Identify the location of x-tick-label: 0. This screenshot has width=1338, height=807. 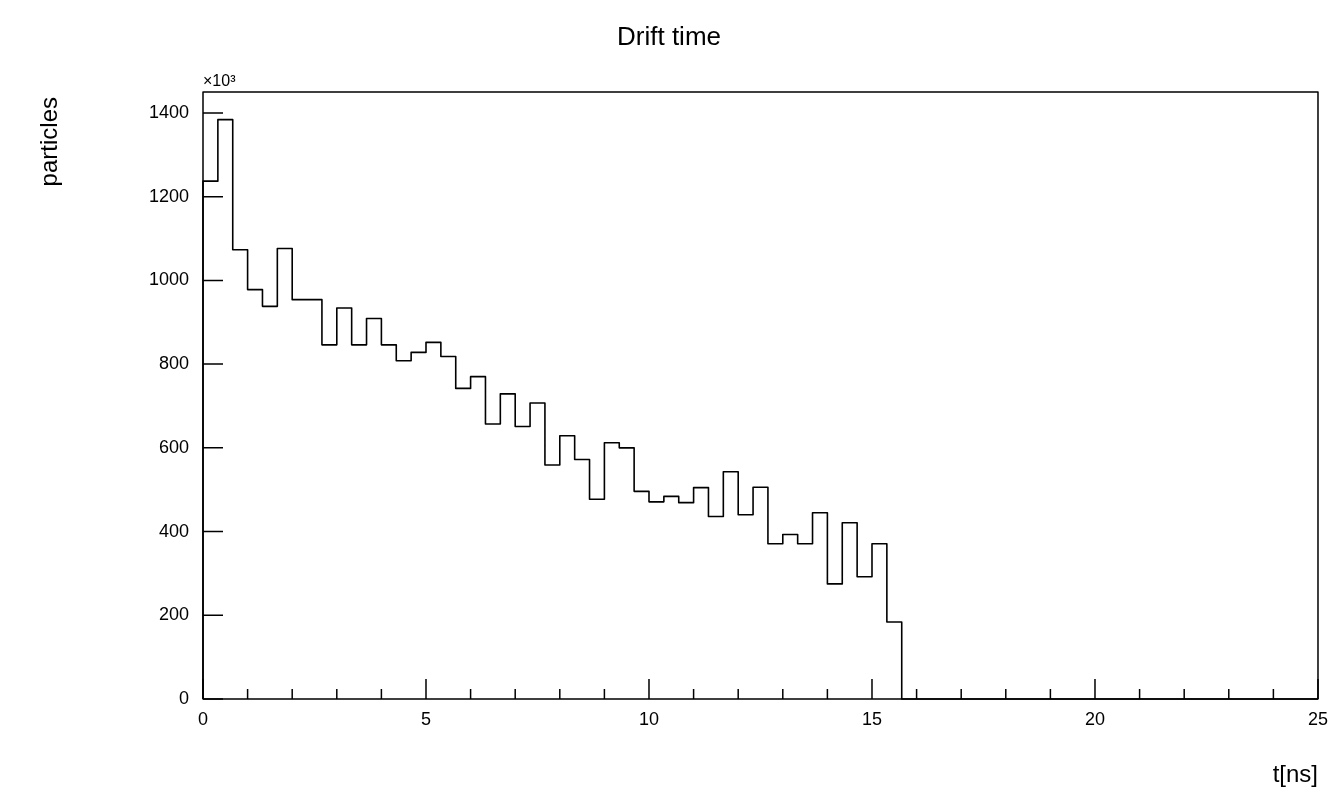
(203, 718).